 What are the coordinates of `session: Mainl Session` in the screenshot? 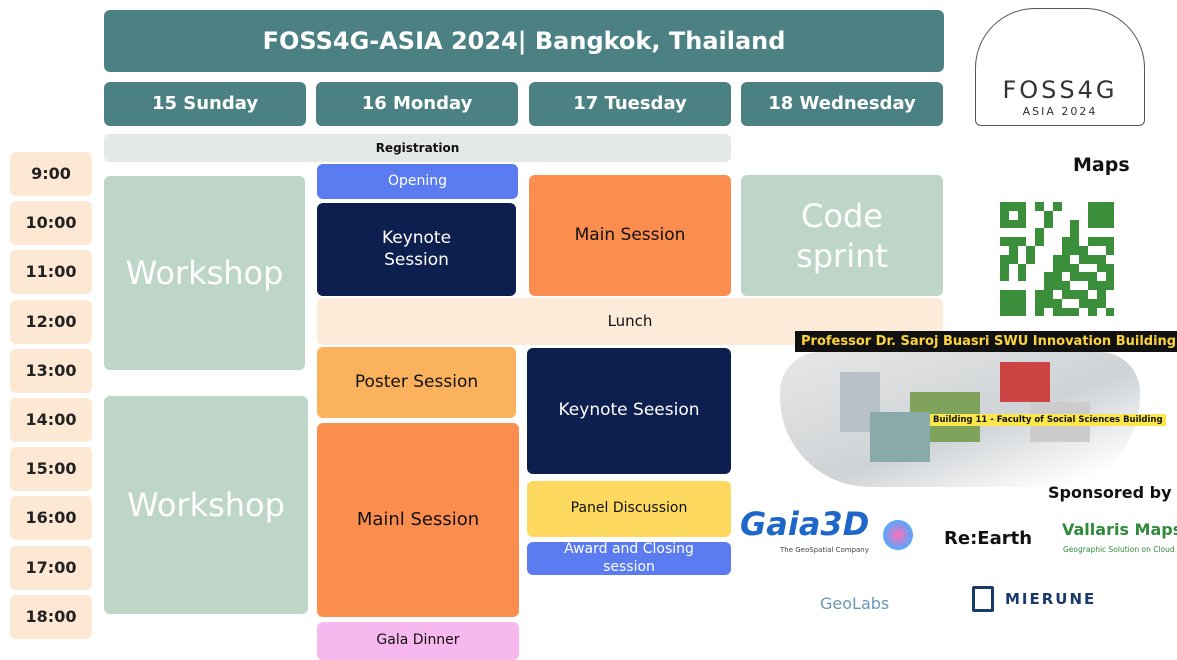 It's located at (418, 520).